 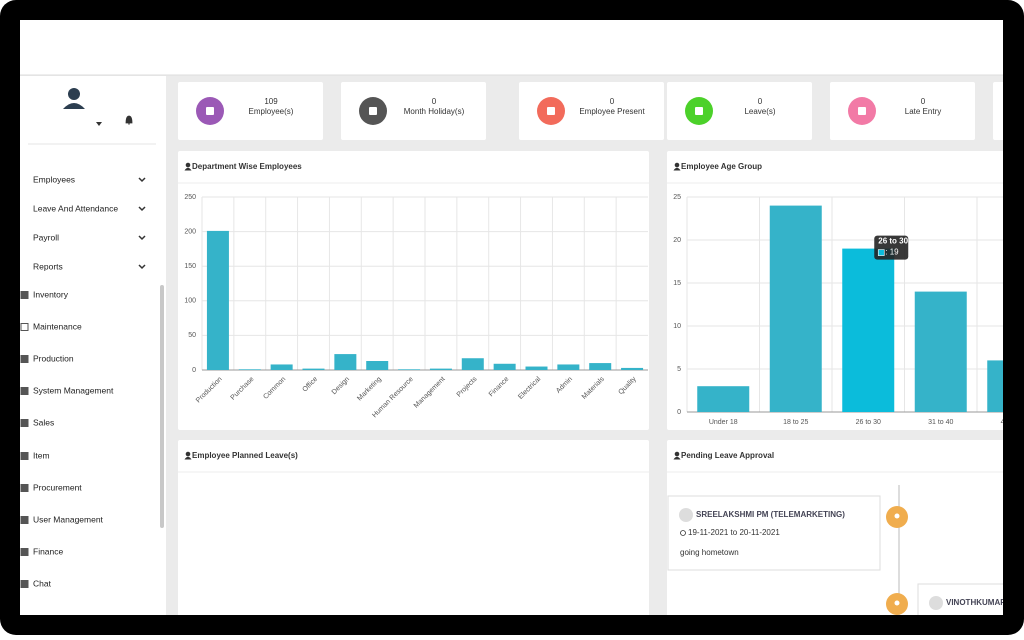 I want to click on stat-value: 109, so click(x=271, y=101).